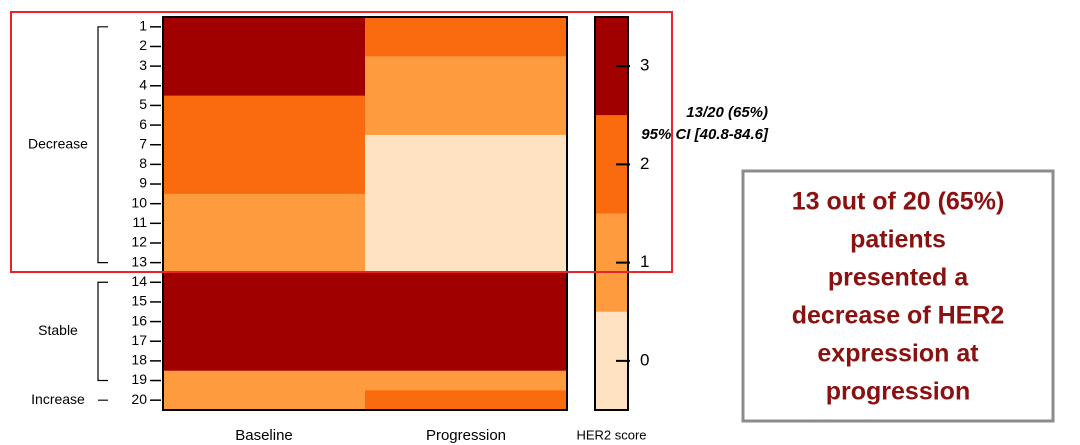 The width and height of the screenshot is (1080, 445). What do you see at coordinates (139, 320) in the screenshot?
I see `row-label: 16` at bounding box center [139, 320].